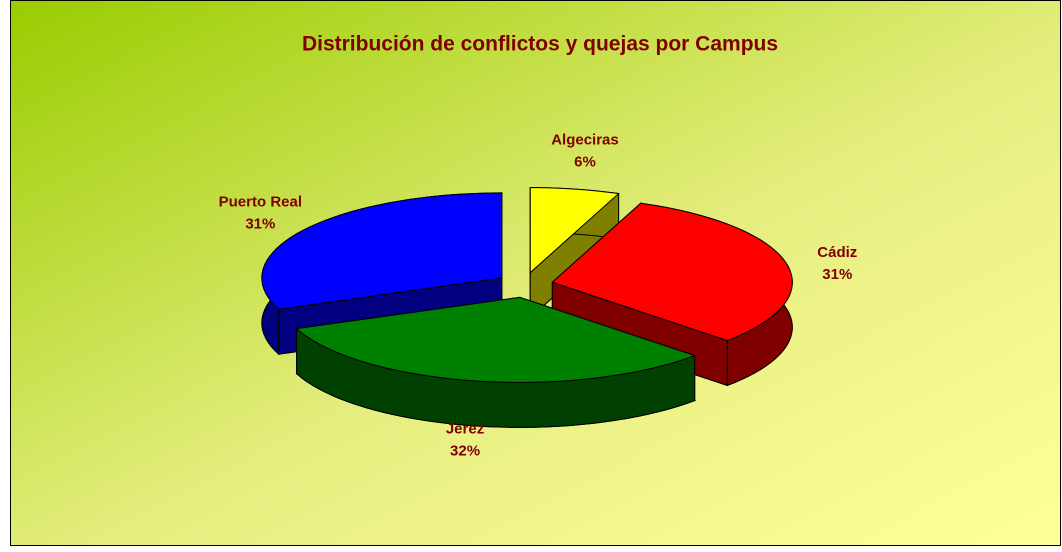 Image resolution: width=1062 pixels, height=552 pixels. What do you see at coordinates (585, 140) in the screenshot?
I see `slice-label: Algeciras` at bounding box center [585, 140].